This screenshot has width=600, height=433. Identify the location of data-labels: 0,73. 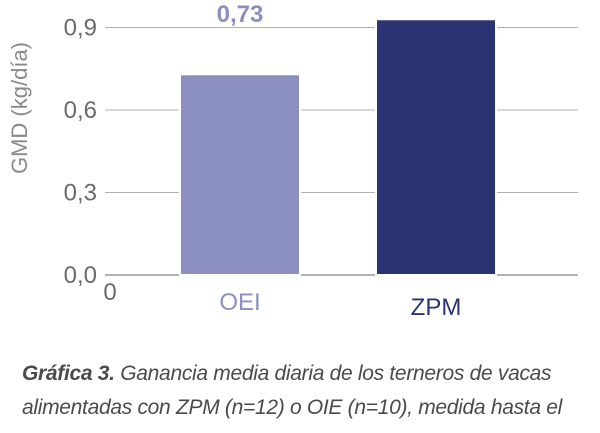
(240, 14).